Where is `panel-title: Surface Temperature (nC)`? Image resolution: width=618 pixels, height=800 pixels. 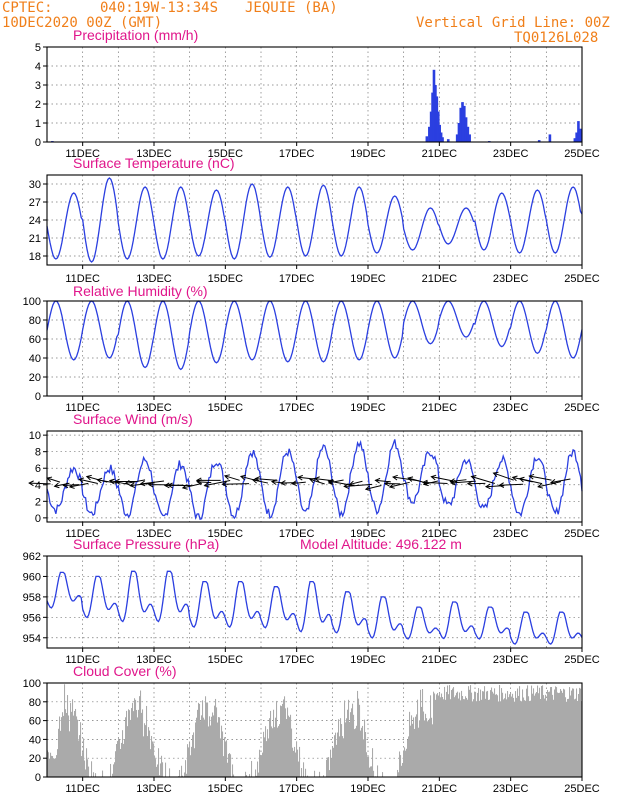 panel-title: Surface Temperature (nC) is located at coordinates (154, 163).